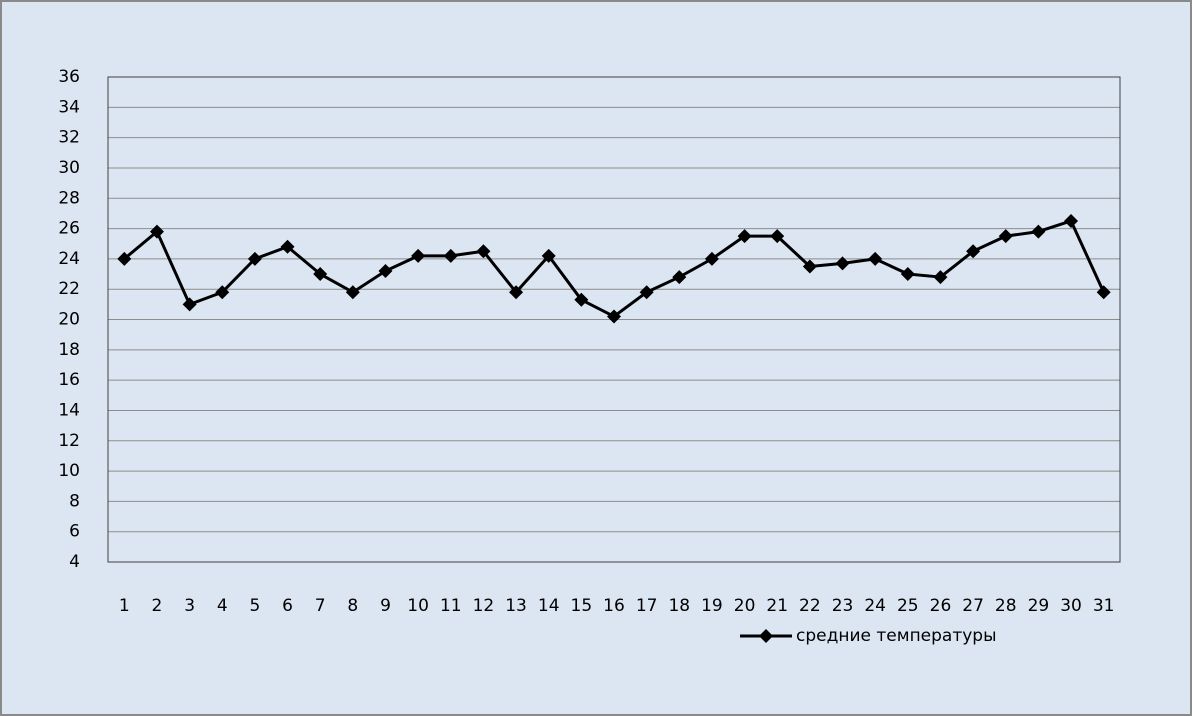 The image size is (1192, 716). I want to click on x-tick-label: 3, so click(189, 606).